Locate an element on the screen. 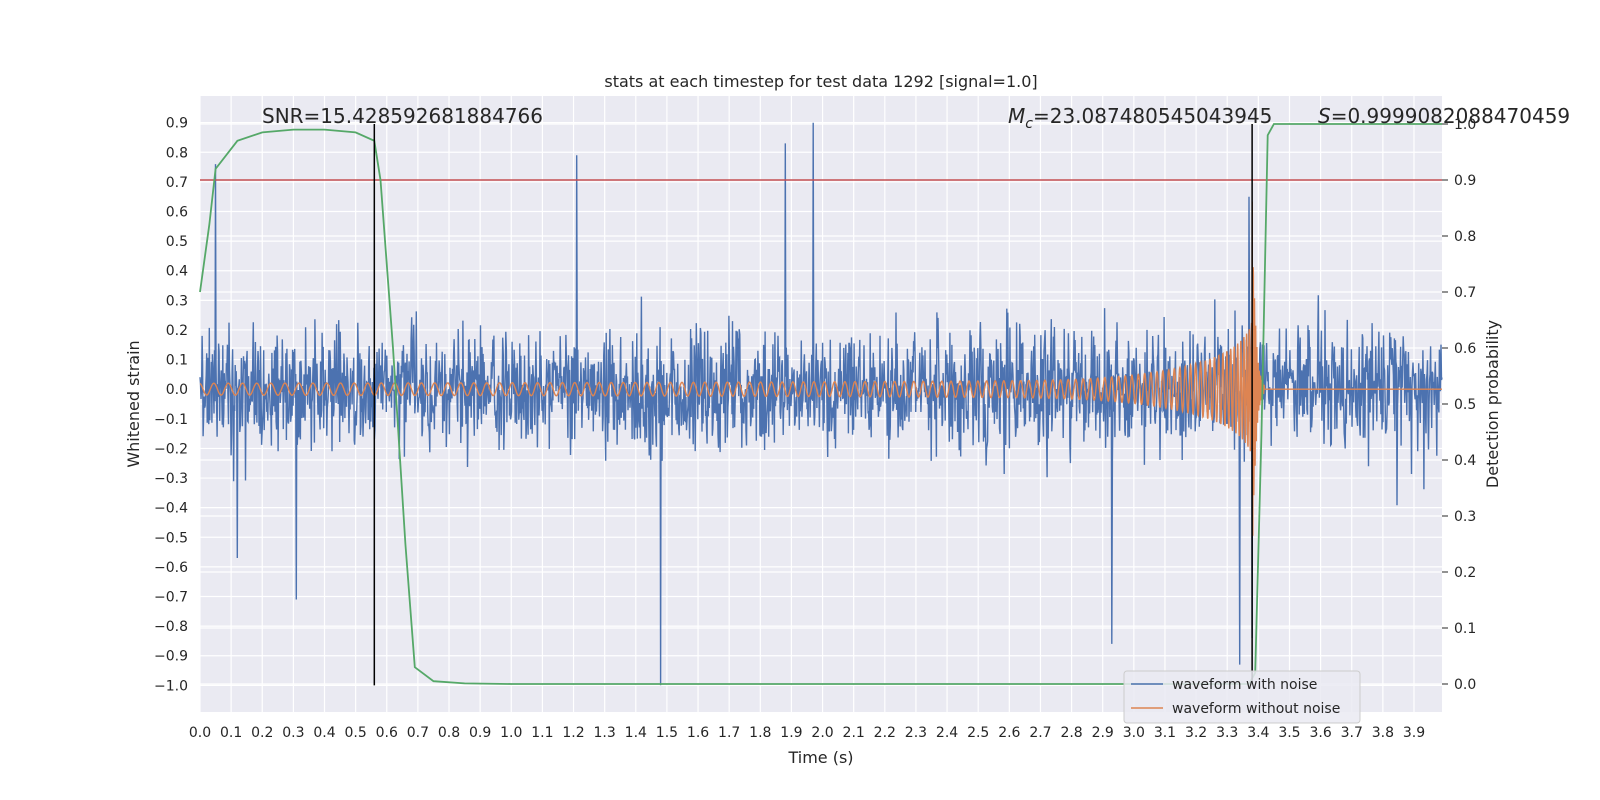 Image resolution: width=1600 pixels, height=800 pixels. x-tick-label: 3.6 is located at coordinates (1320, 733).